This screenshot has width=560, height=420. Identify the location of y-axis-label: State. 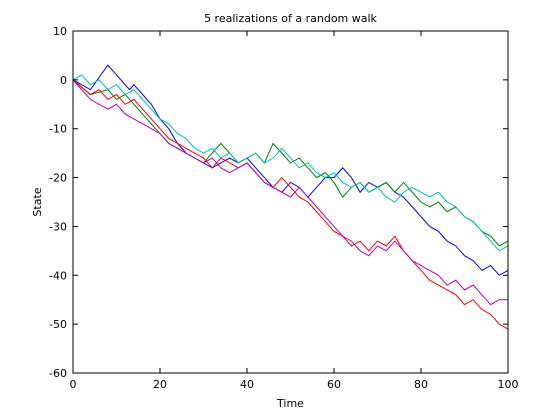
(37, 201).